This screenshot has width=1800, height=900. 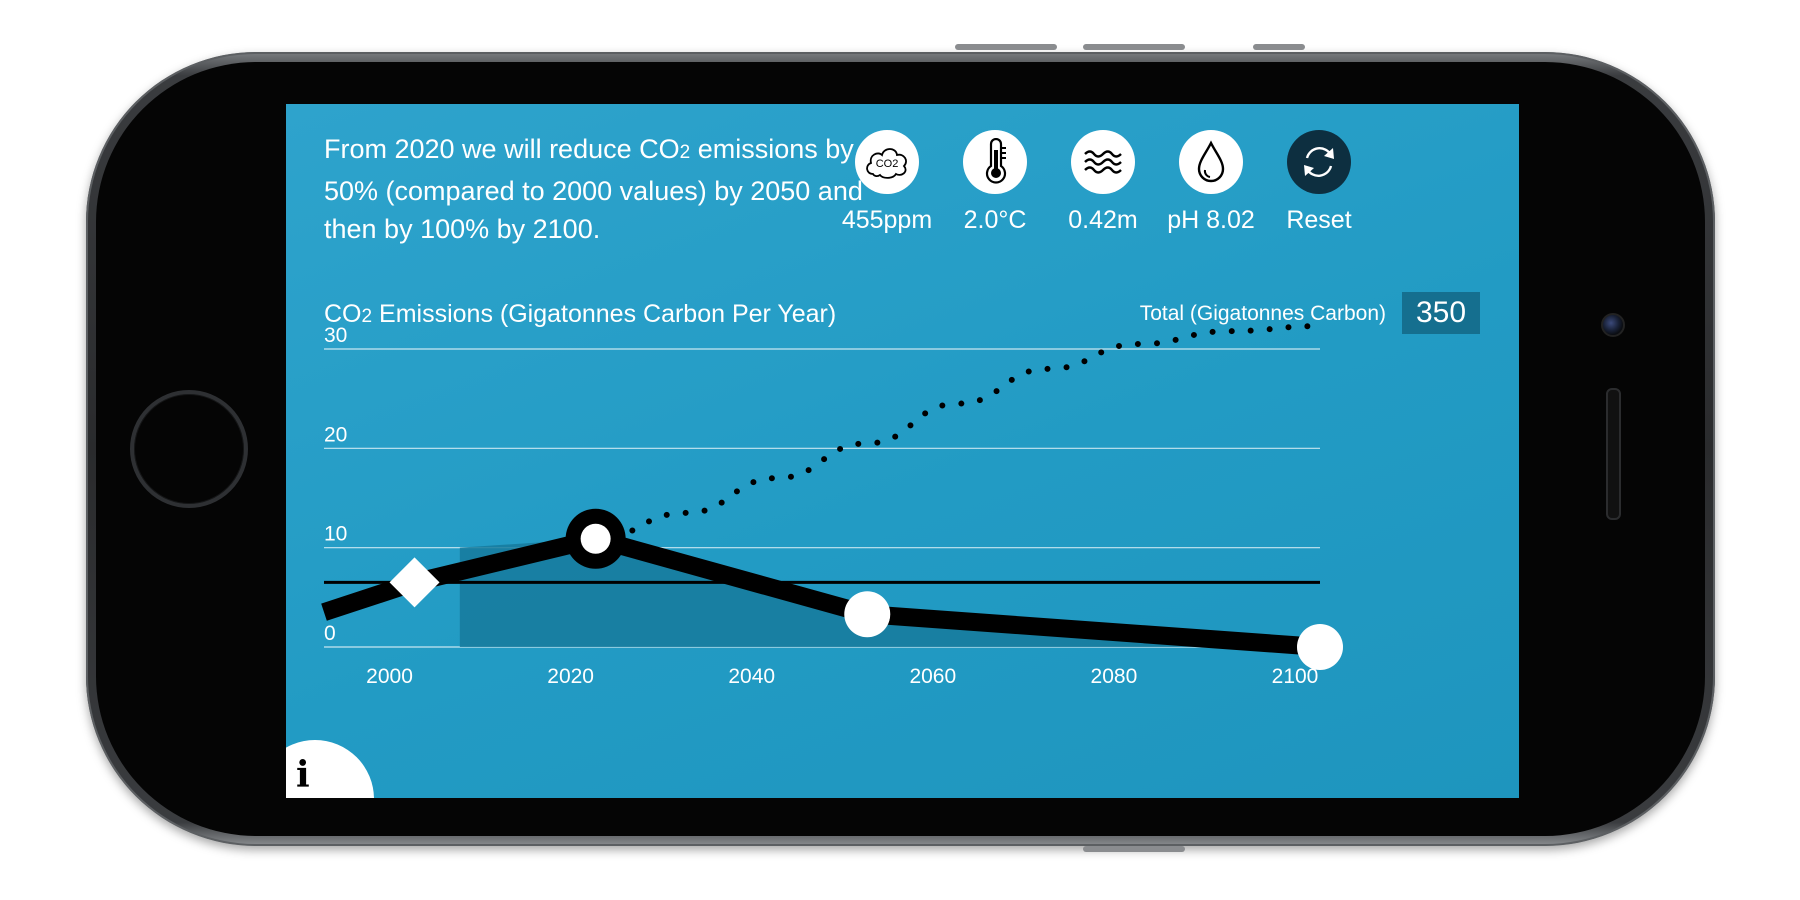 I want to click on ph-value: pH 8.02, so click(x=1211, y=220).